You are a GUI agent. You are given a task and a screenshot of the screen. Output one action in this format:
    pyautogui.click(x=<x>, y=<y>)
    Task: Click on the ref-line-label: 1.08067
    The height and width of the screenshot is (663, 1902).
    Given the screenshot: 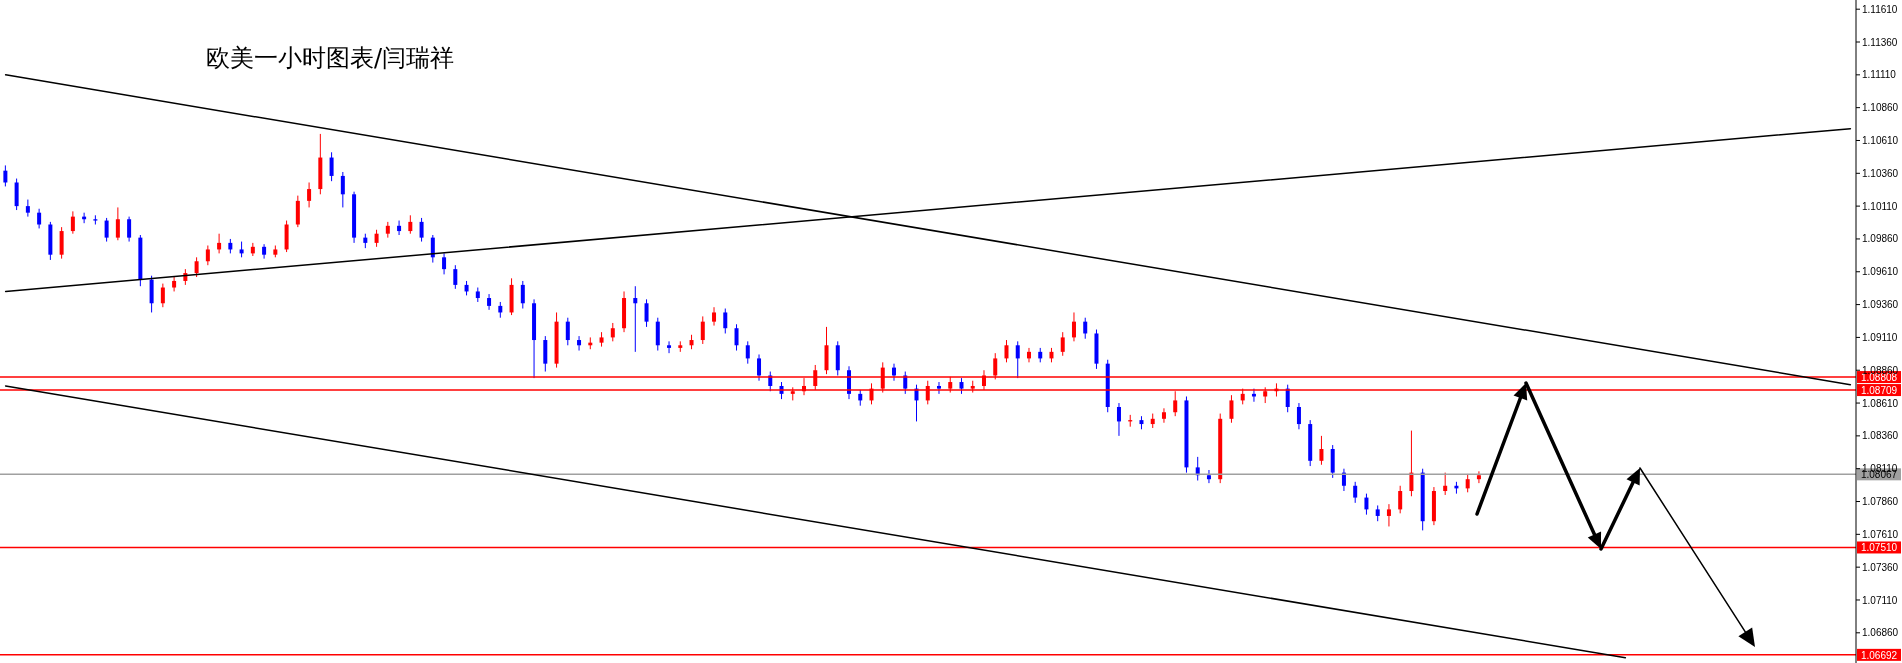 What is the action you would take?
    pyautogui.click(x=1879, y=475)
    